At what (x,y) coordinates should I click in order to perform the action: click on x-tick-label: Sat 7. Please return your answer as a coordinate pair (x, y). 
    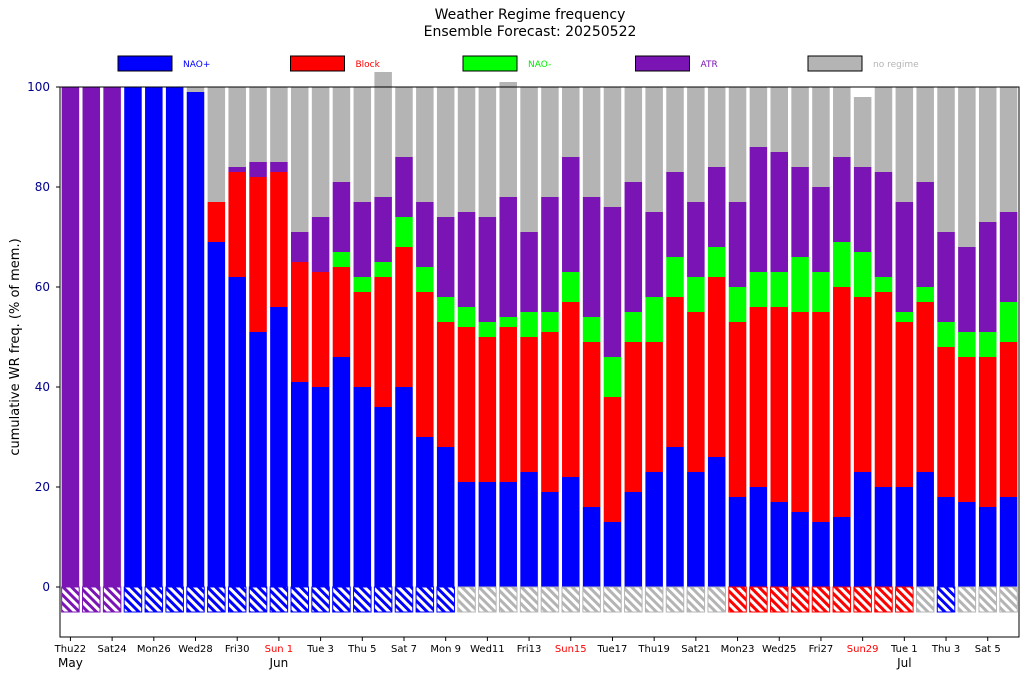
    Looking at the image, I should click on (404, 649).